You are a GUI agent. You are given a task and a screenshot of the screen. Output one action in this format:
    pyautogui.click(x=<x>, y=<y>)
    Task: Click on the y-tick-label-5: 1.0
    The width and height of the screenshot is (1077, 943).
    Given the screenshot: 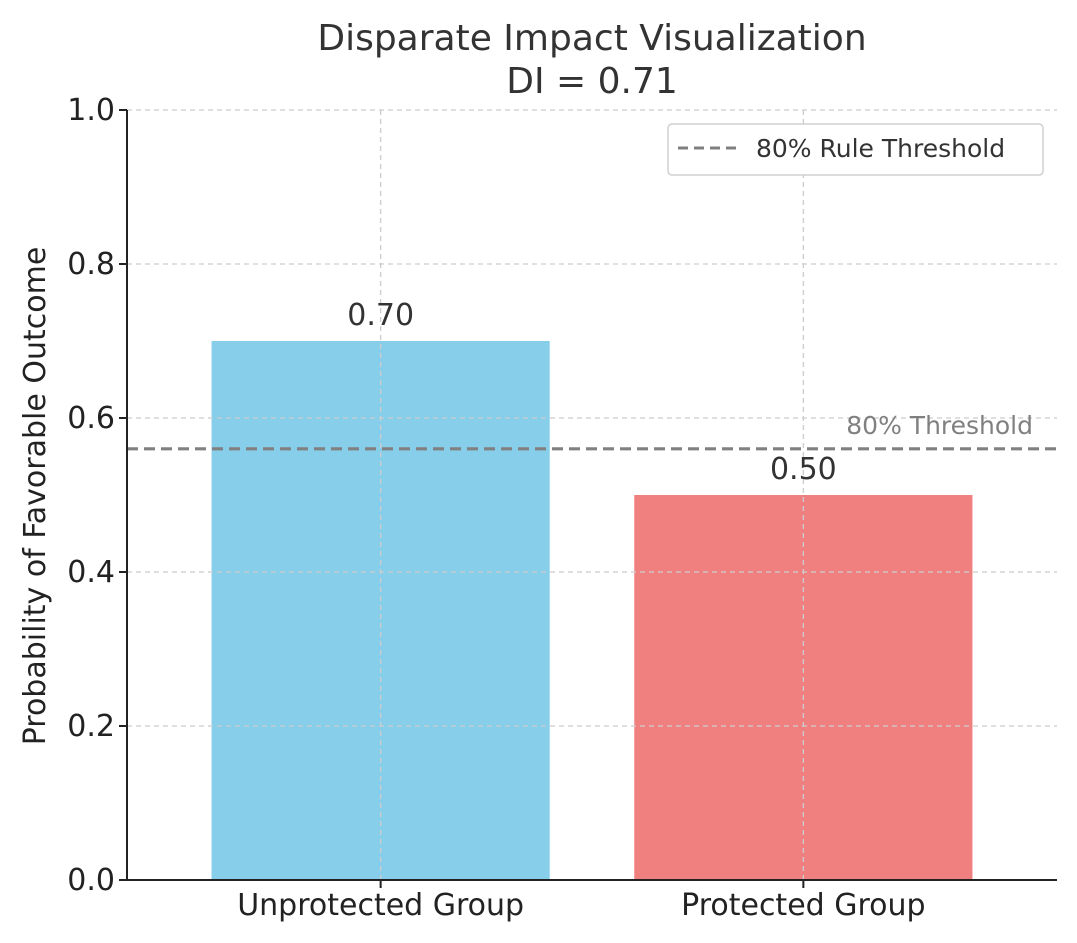 What is the action you would take?
    pyautogui.click(x=91, y=110)
    